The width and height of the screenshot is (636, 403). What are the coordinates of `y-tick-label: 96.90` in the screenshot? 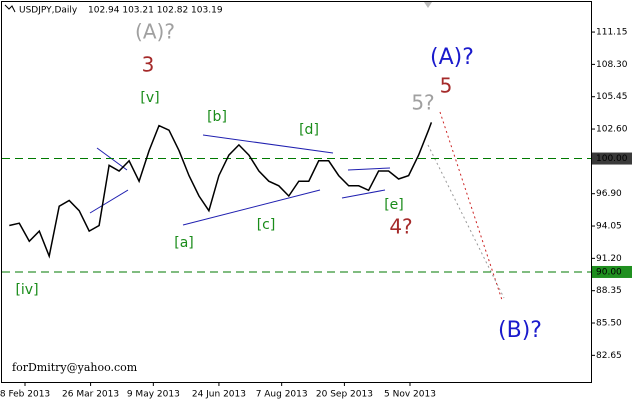 It's located at (609, 194).